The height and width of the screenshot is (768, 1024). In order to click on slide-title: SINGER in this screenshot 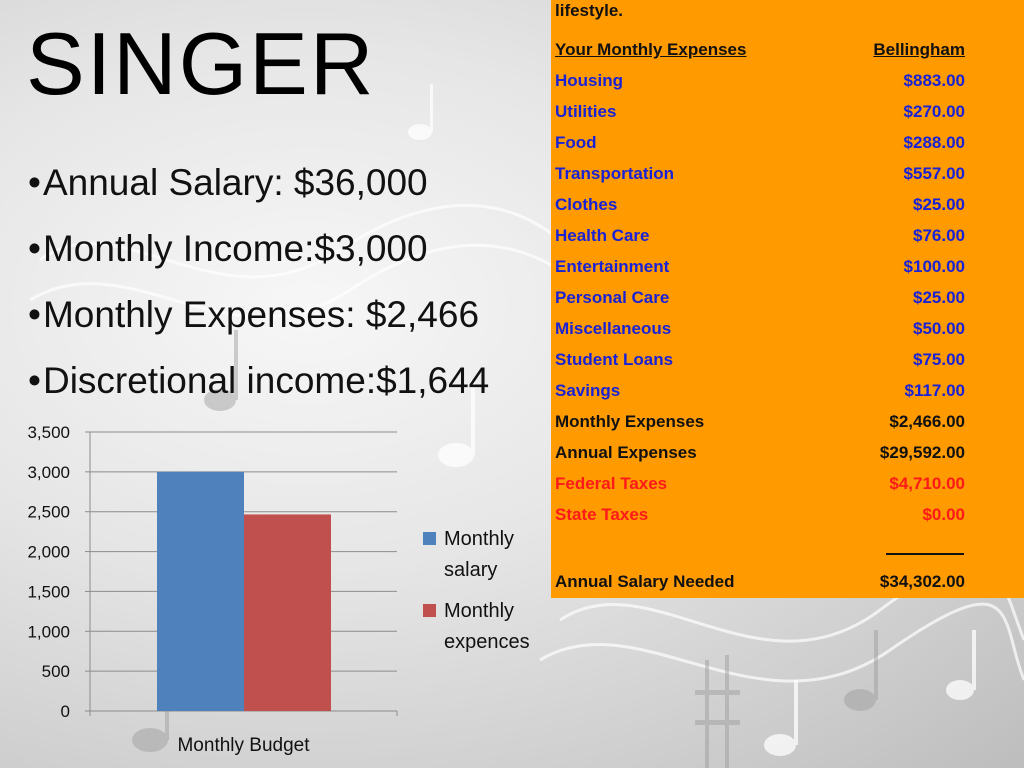, I will do `click(201, 63)`.